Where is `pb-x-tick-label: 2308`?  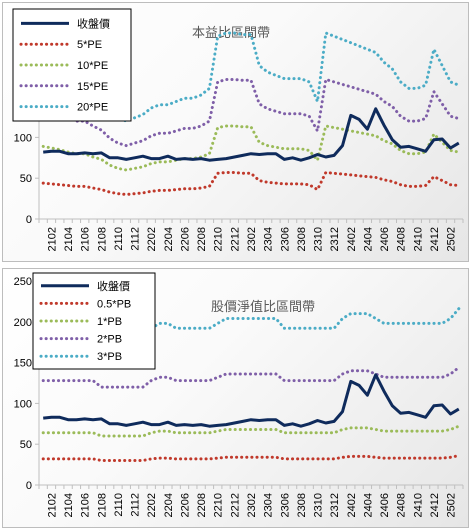
pb-x-tick-label: 2308 is located at coordinates (302, 505).